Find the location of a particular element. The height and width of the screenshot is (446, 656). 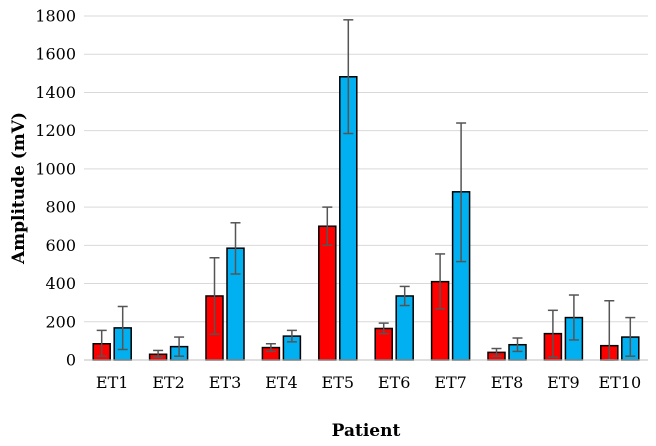

y-tick-label: 1200 is located at coordinates (55, 130).